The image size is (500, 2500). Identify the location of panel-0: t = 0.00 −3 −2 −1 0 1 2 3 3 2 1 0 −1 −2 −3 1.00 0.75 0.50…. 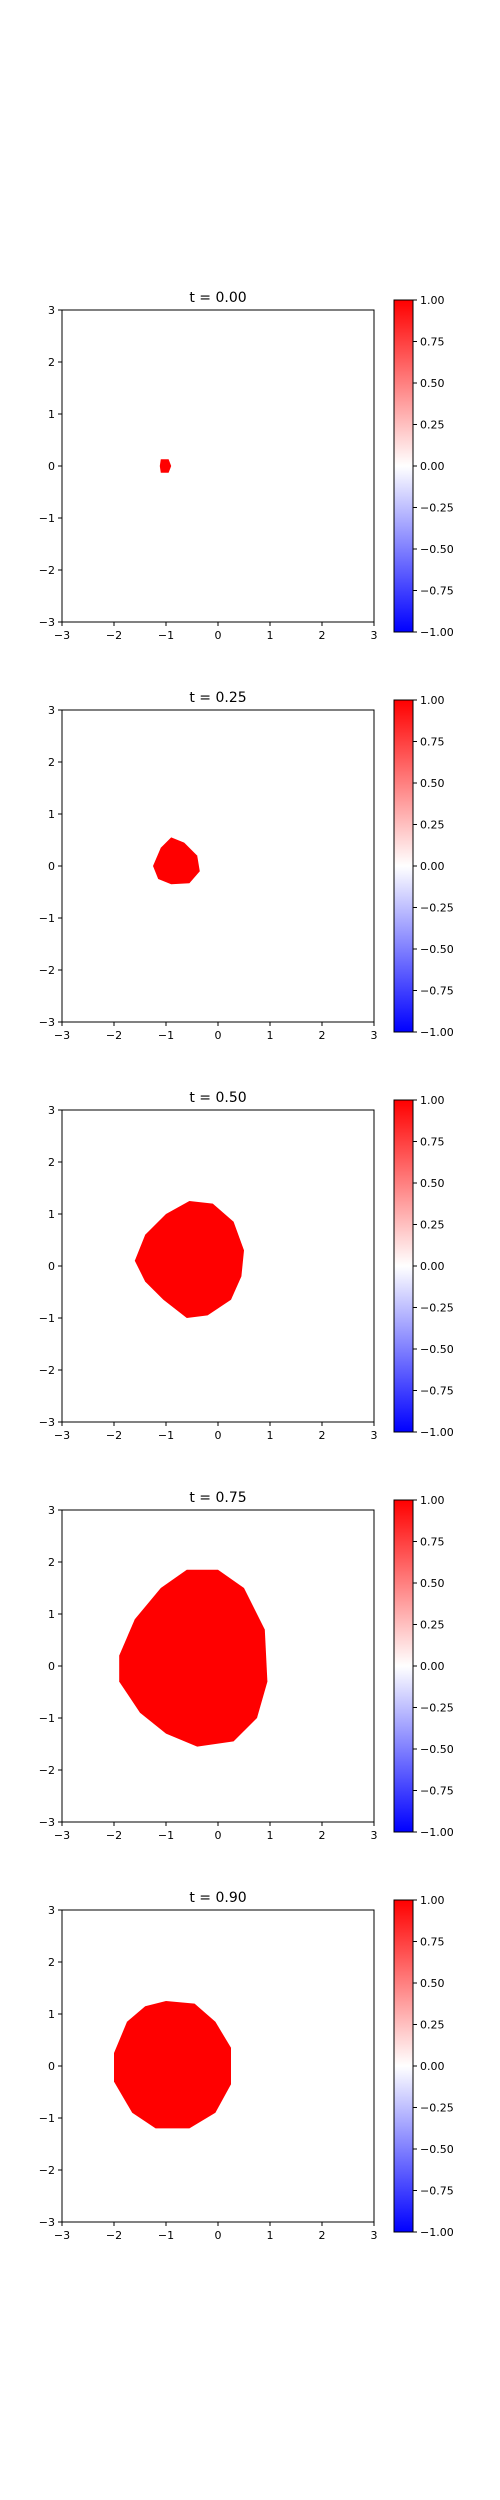
(246, 466).